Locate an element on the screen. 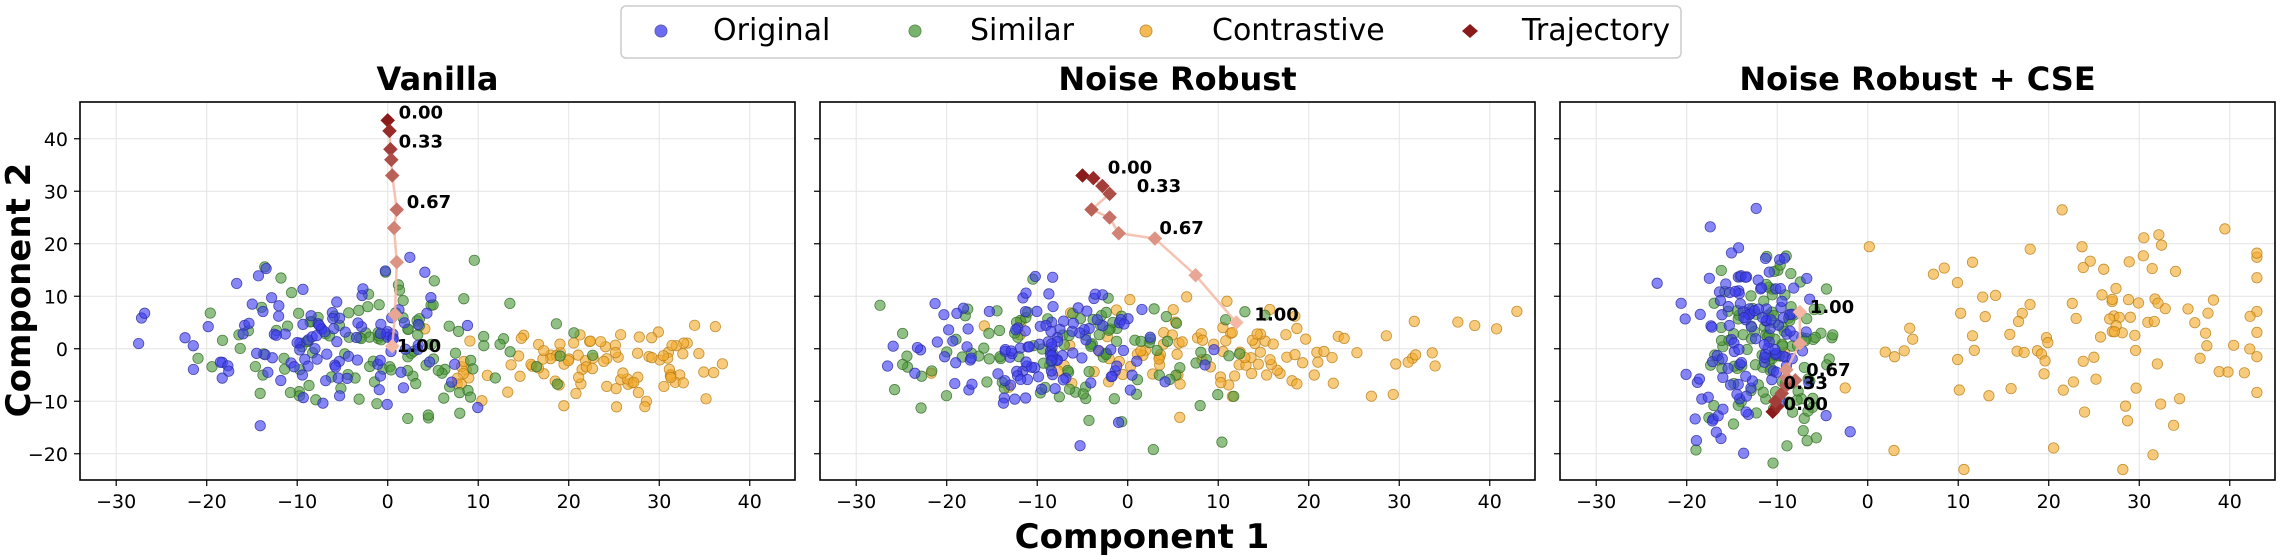 This screenshot has height=560, width=2284. x-tick-label: 20 is located at coordinates (569, 502).